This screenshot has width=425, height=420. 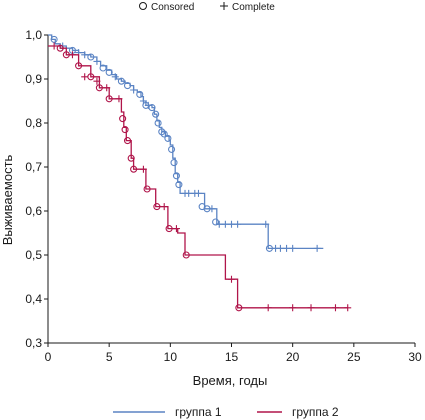 What do you see at coordinates (33, 211) in the screenshot?
I see `y-tick-label: 0,6` at bounding box center [33, 211].